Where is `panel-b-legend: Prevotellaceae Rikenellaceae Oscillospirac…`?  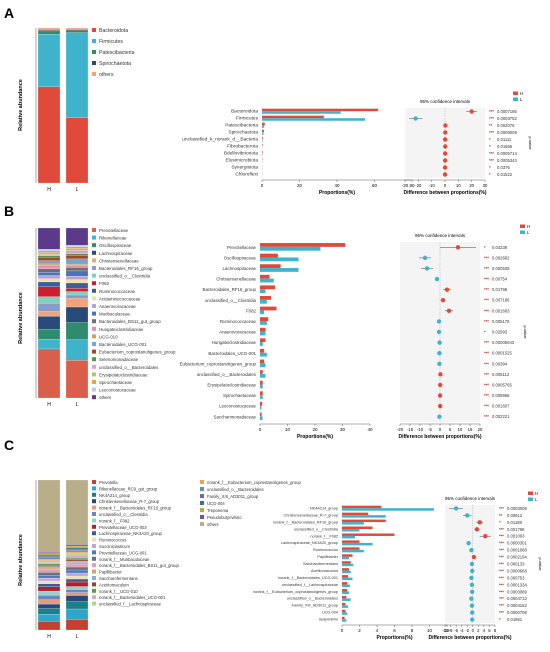
panel-b-legend: Prevotellaceae Rikenellaceae Oscillospirac… is located at coordinates (134, 314).